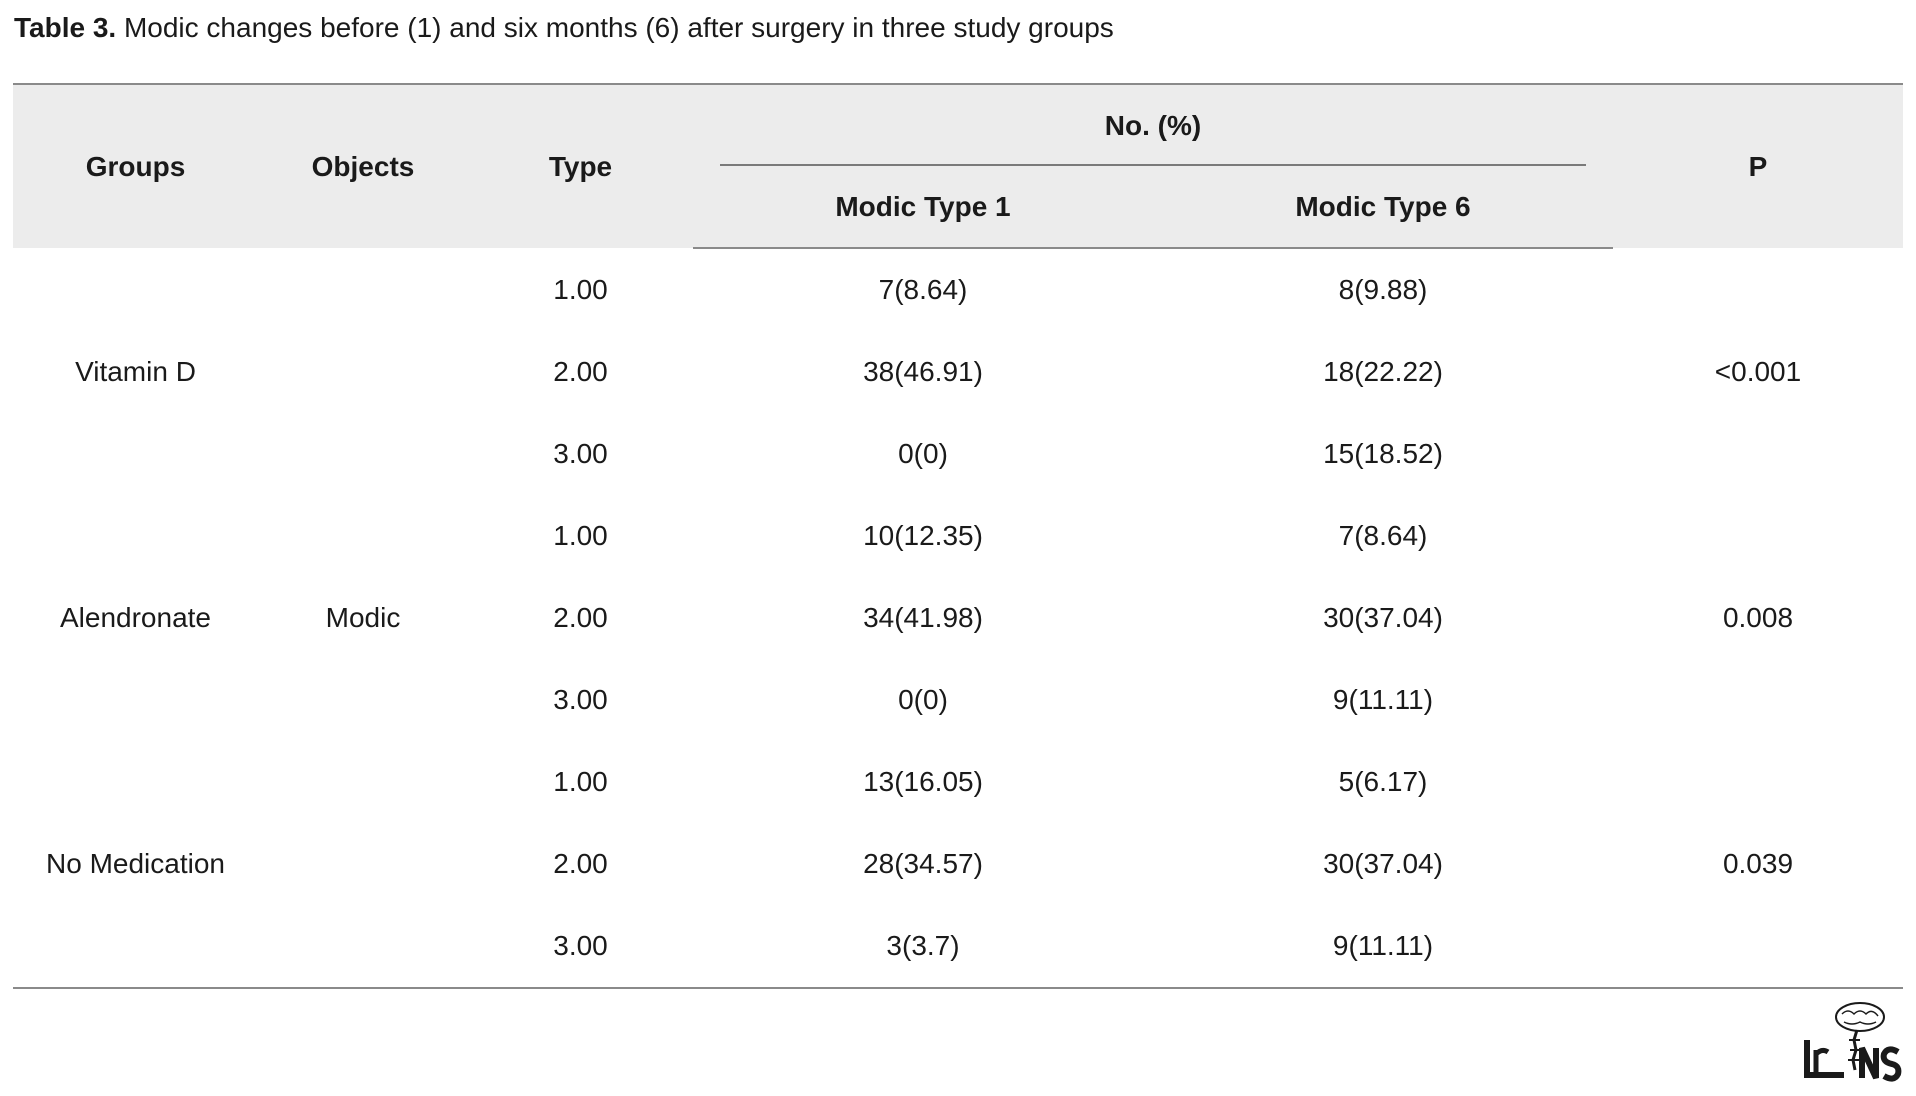  Describe the element at coordinates (923, 781) in the screenshot. I see `modic-type-1-cell: 13(16.05)` at that location.